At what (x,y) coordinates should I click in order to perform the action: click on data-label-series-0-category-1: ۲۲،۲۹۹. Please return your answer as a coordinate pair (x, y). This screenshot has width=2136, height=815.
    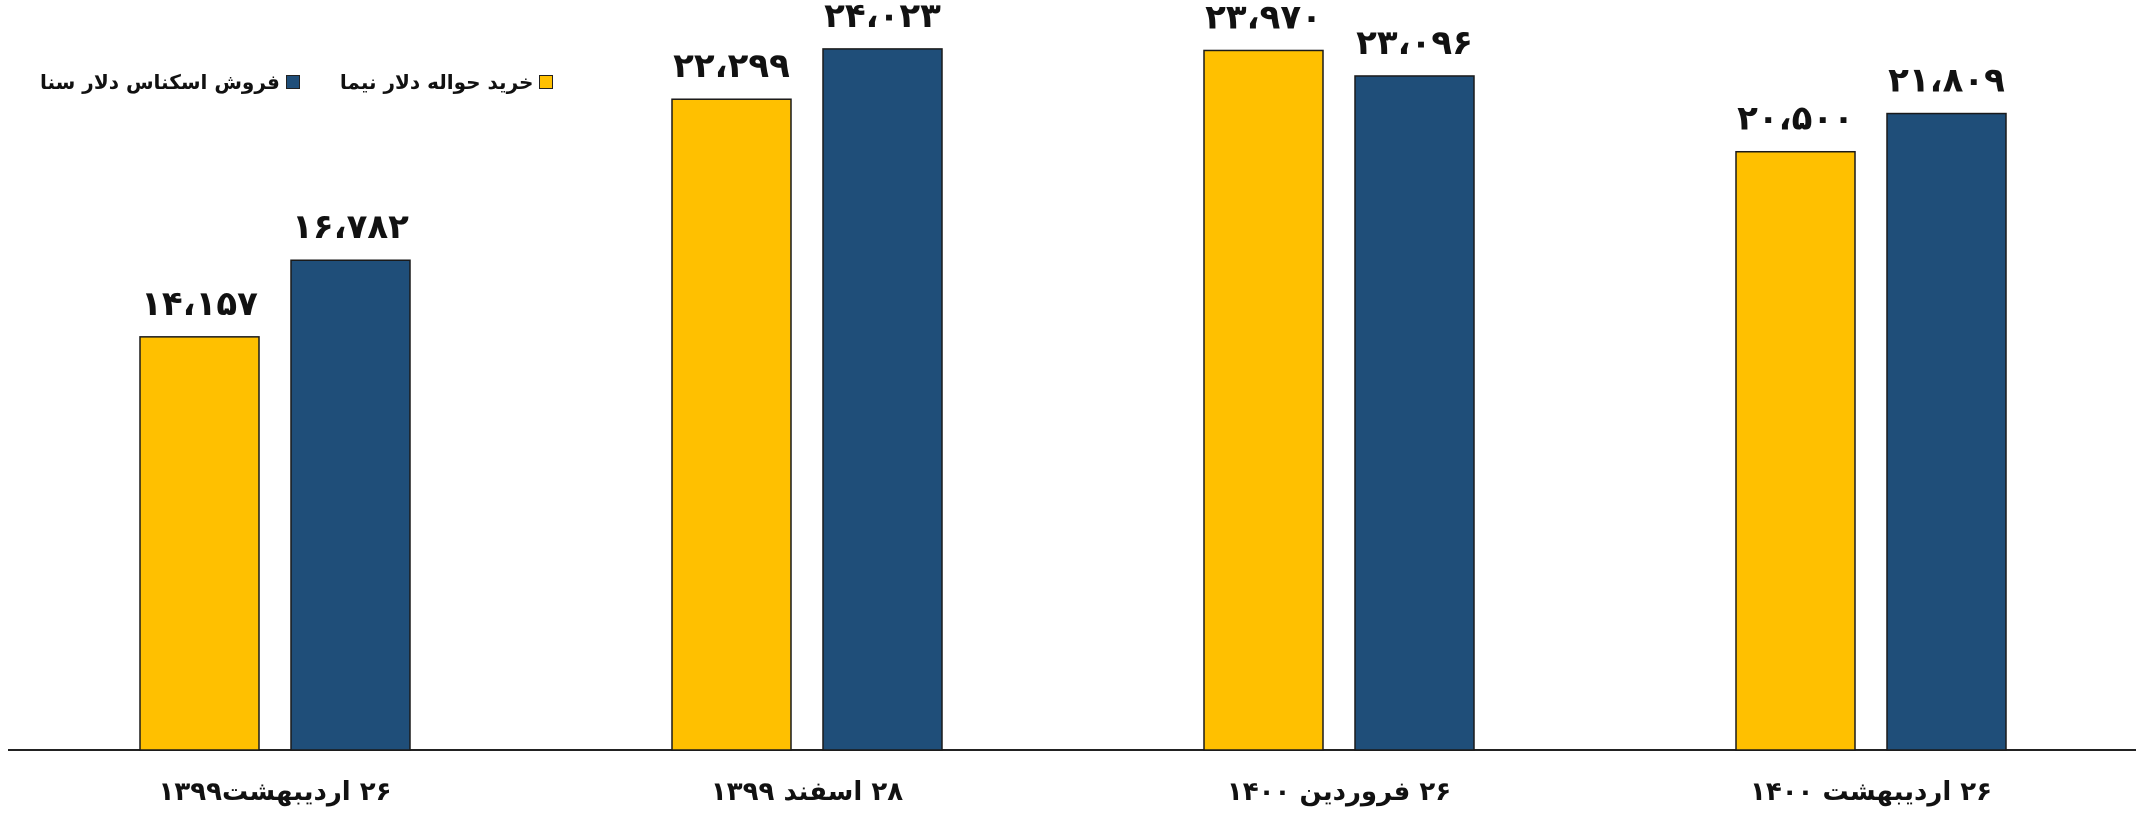
    Looking at the image, I should click on (731, 66).